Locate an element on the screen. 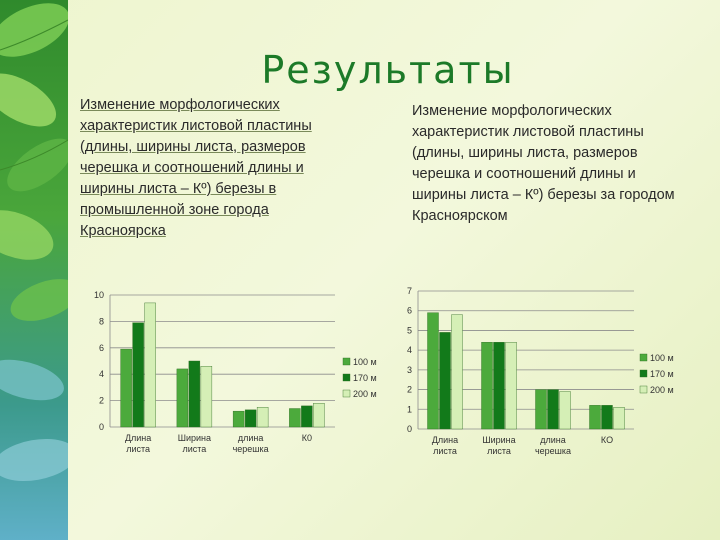  y-tick-label: 3 is located at coordinates (409, 370).